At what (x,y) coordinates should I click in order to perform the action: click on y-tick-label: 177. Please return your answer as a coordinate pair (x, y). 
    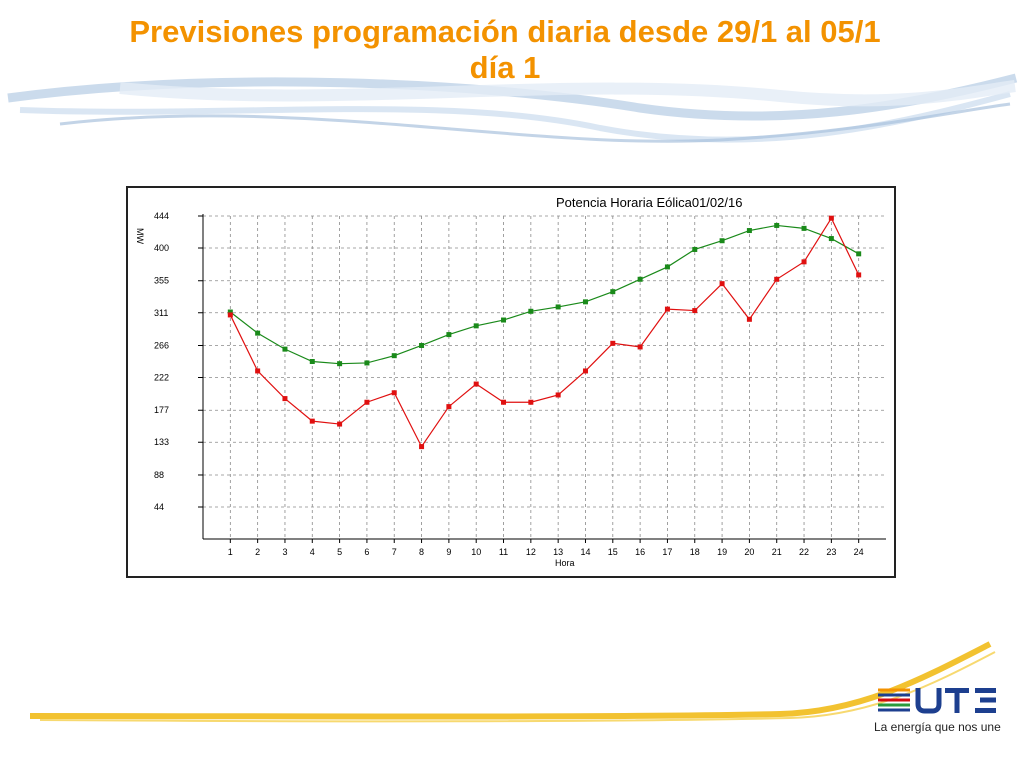
    Looking at the image, I should click on (161, 410).